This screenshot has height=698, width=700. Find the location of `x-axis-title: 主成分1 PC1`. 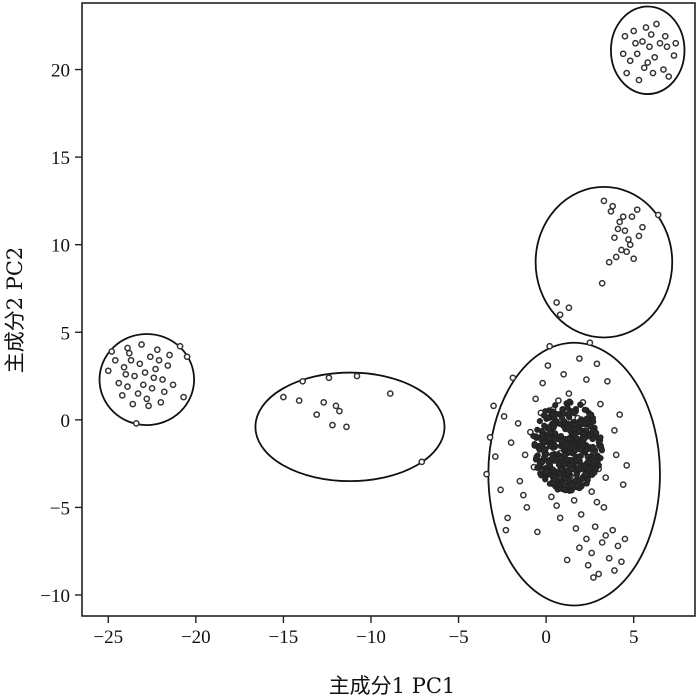

x-axis-title: 主成分1 PC1 is located at coordinates (392, 686).